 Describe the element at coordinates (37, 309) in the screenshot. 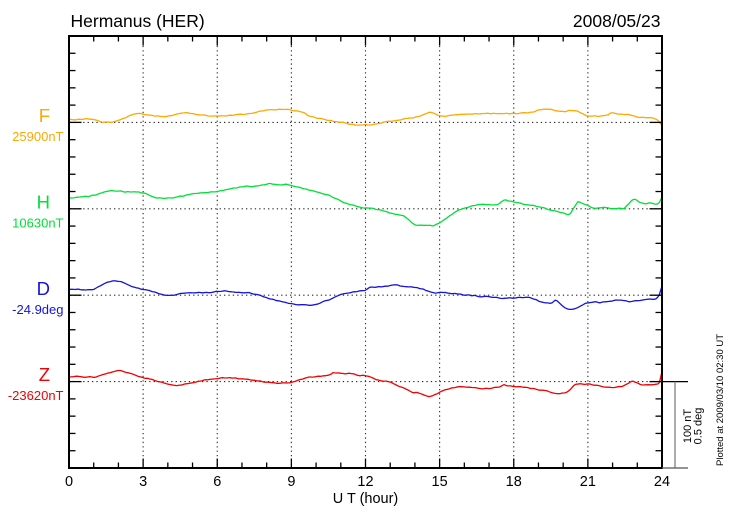

I see `svg-text: -24.9deg` at that location.